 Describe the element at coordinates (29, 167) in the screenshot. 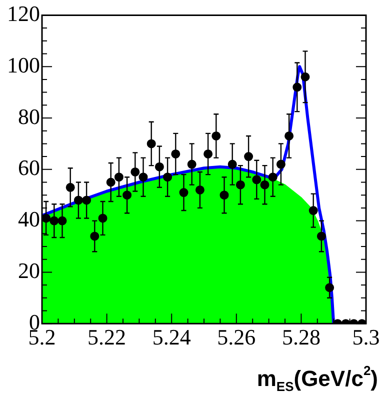

I see `y-tick-label: 60` at that location.